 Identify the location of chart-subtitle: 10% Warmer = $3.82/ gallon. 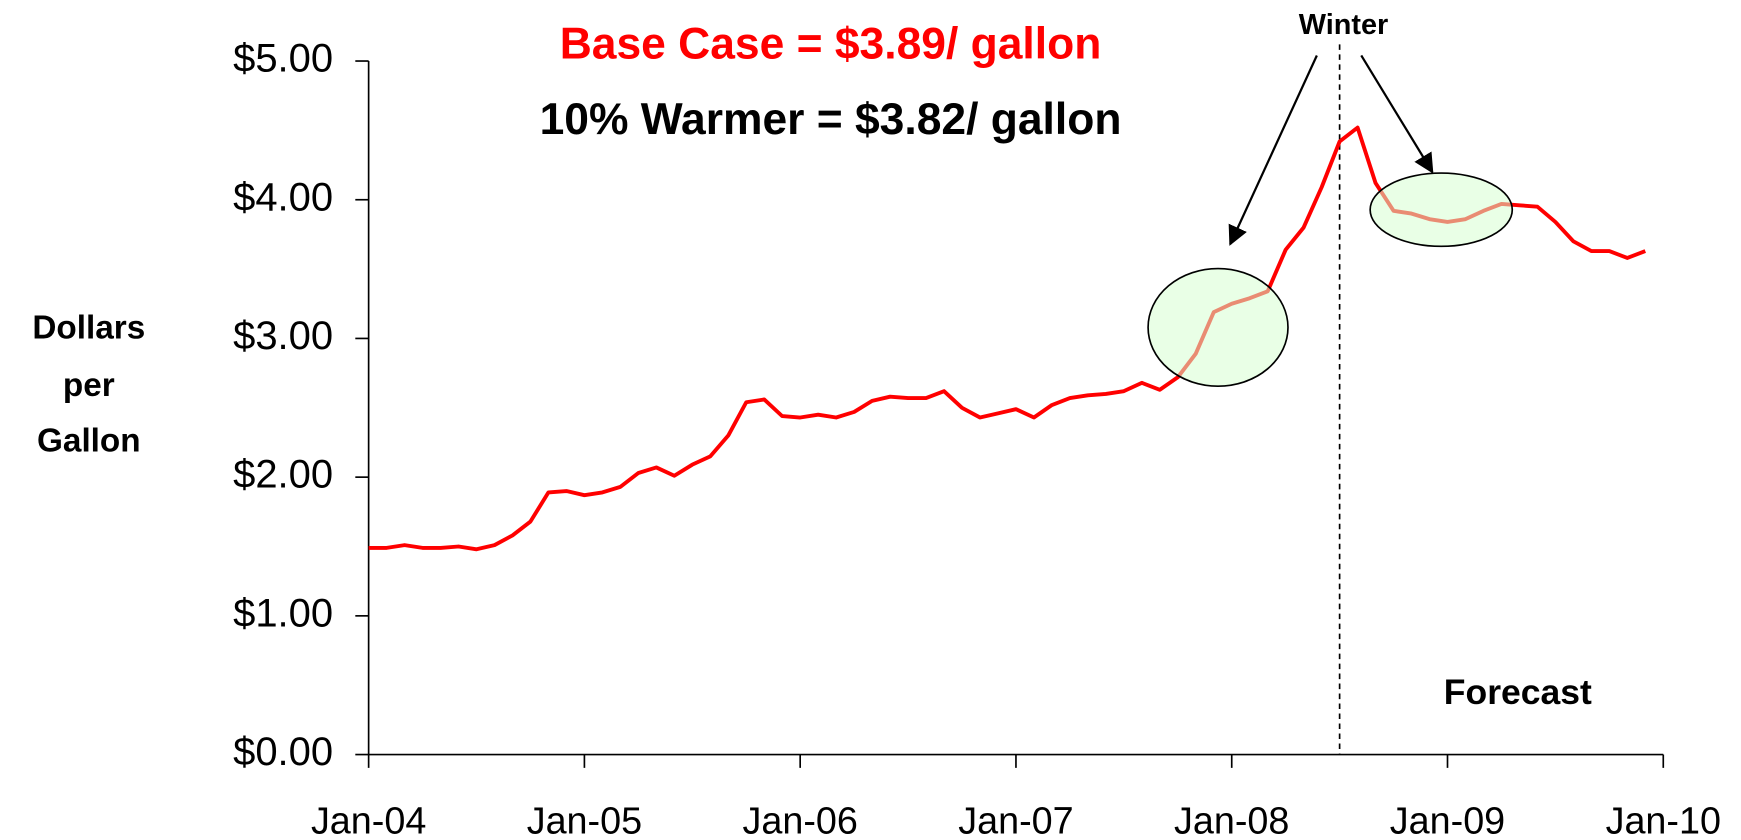
(831, 119).